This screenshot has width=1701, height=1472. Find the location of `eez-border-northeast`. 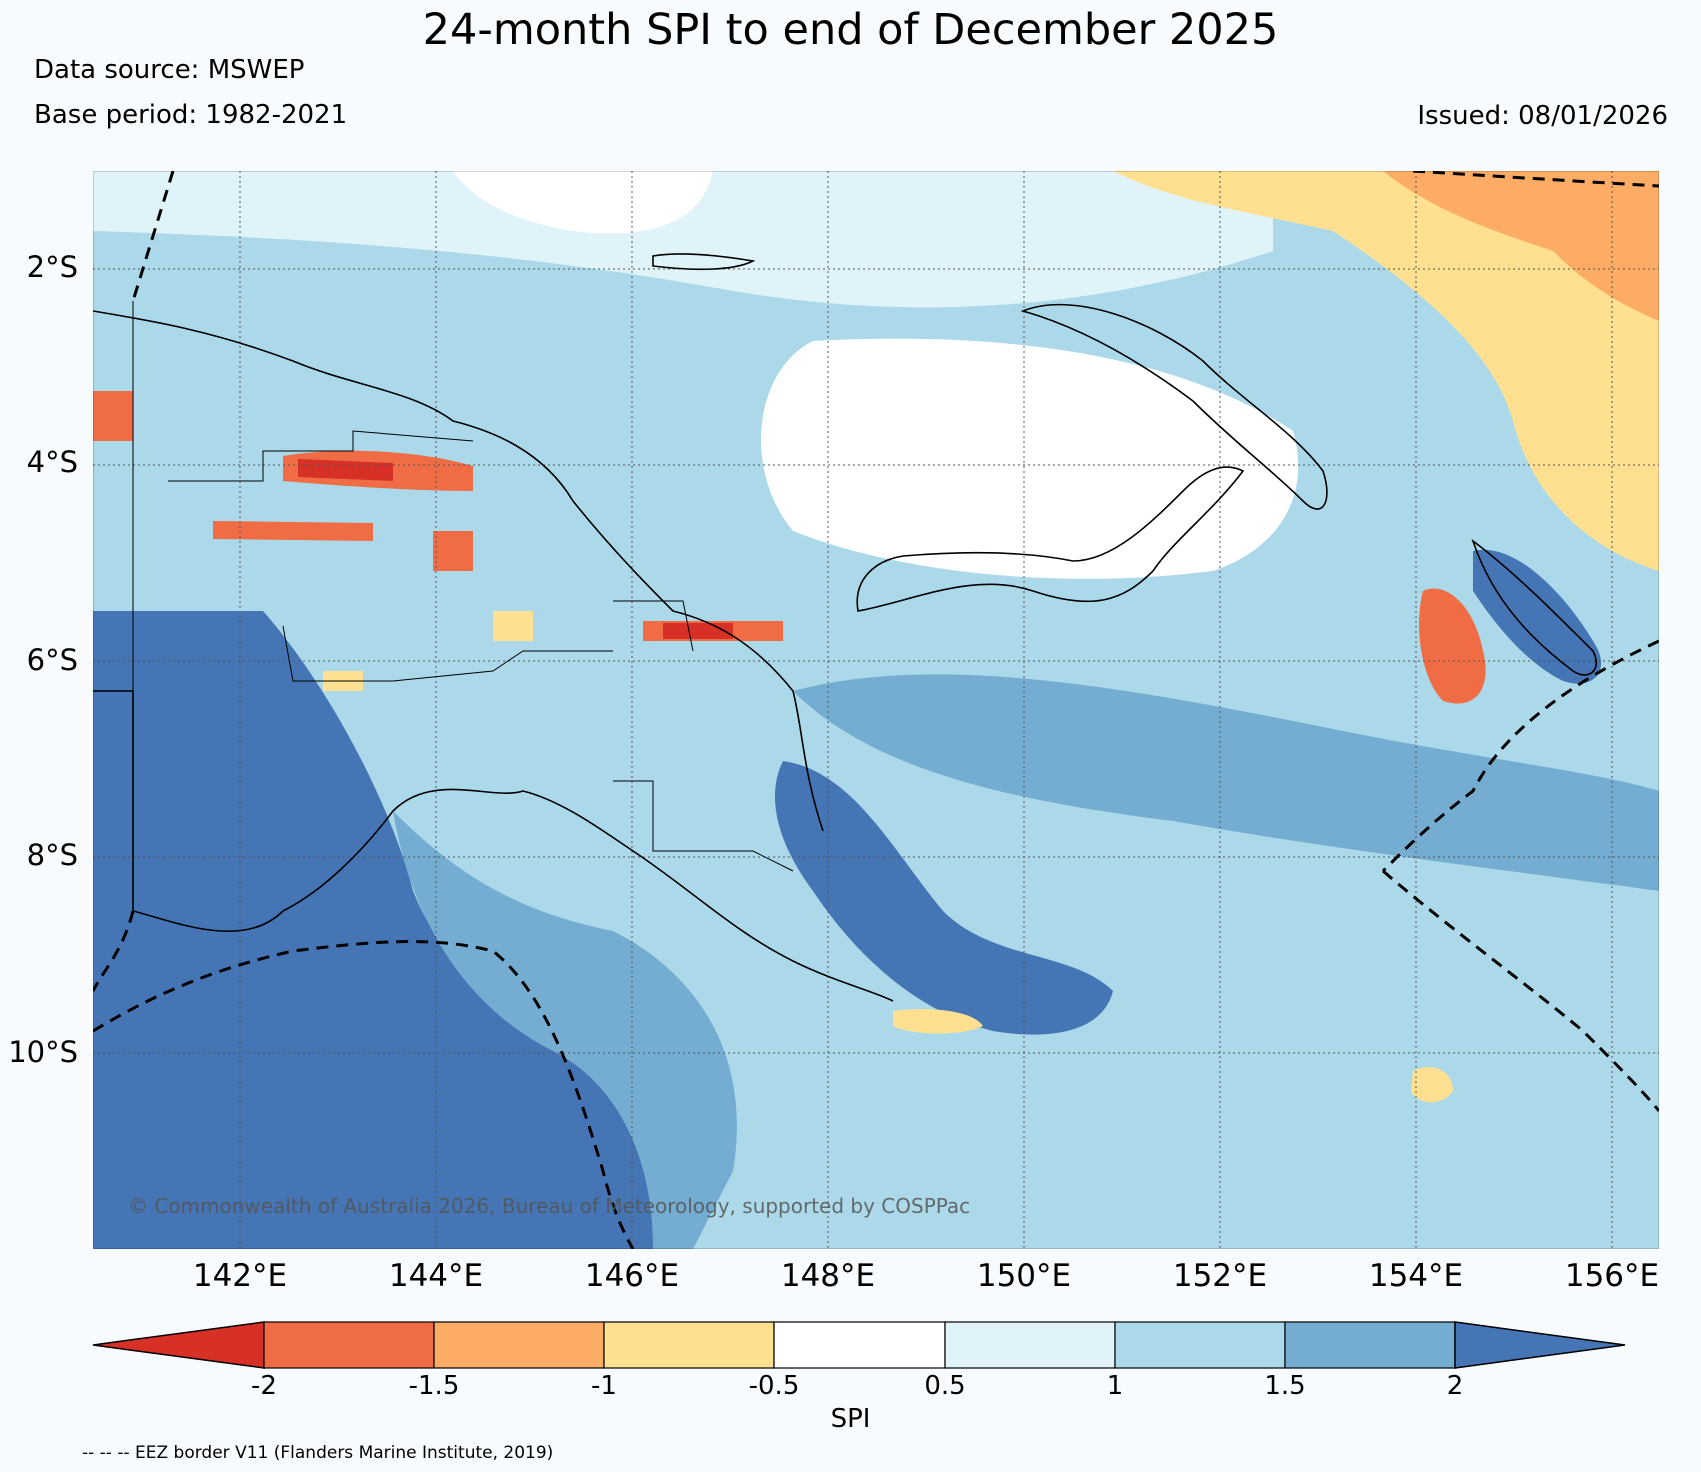

eez-border-northeast is located at coordinates (1535, 179).